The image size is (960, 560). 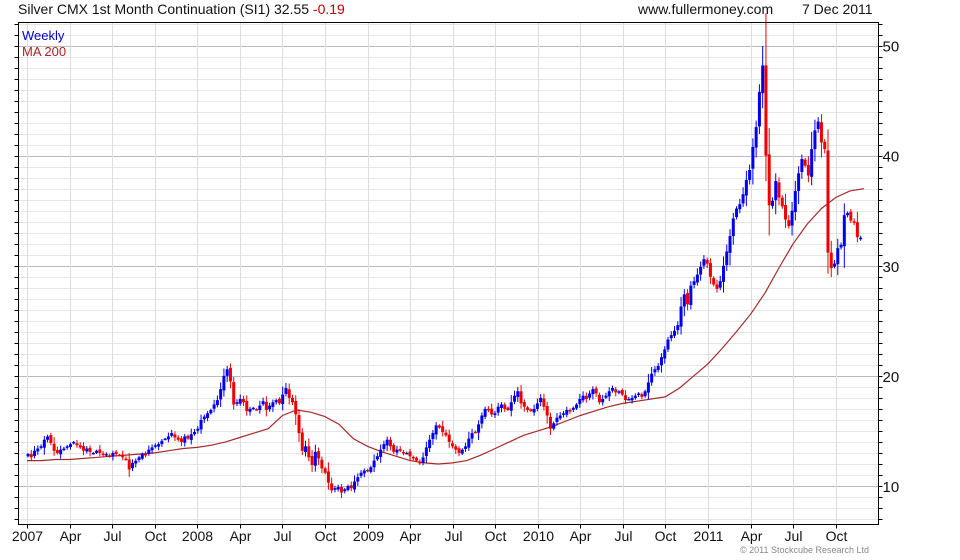 I want to click on y-tick-label: 10, so click(x=891, y=487).